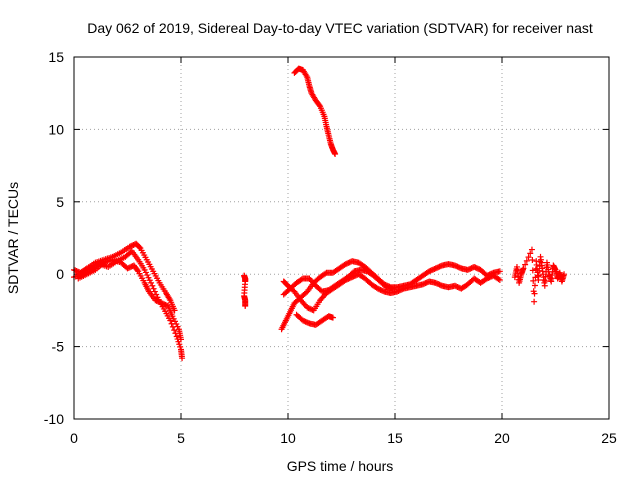 The height and width of the screenshot is (480, 640). Describe the element at coordinates (13, 238) in the screenshot. I see `y-axis-label: SDTVAR / TECUs` at that location.